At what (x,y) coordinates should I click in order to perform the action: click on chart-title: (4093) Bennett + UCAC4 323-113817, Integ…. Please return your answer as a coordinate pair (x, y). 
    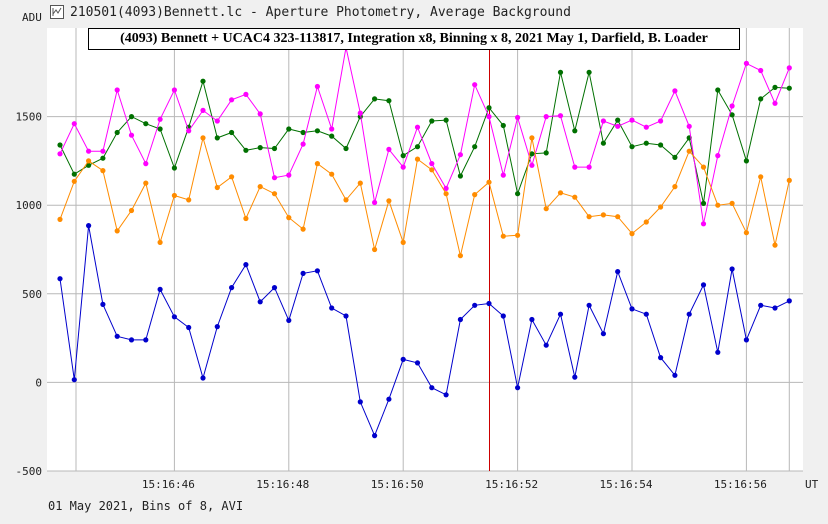
    Looking at the image, I should click on (414, 39).